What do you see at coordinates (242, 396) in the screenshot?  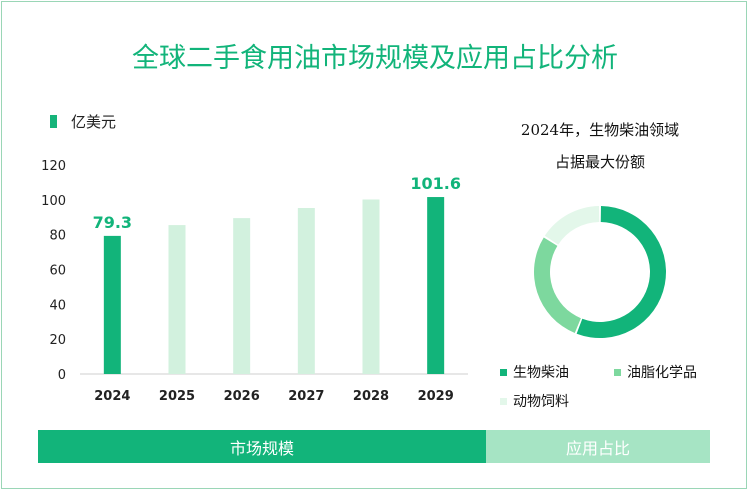 I see `x-tick-label-2026: 2026` at bounding box center [242, 396].